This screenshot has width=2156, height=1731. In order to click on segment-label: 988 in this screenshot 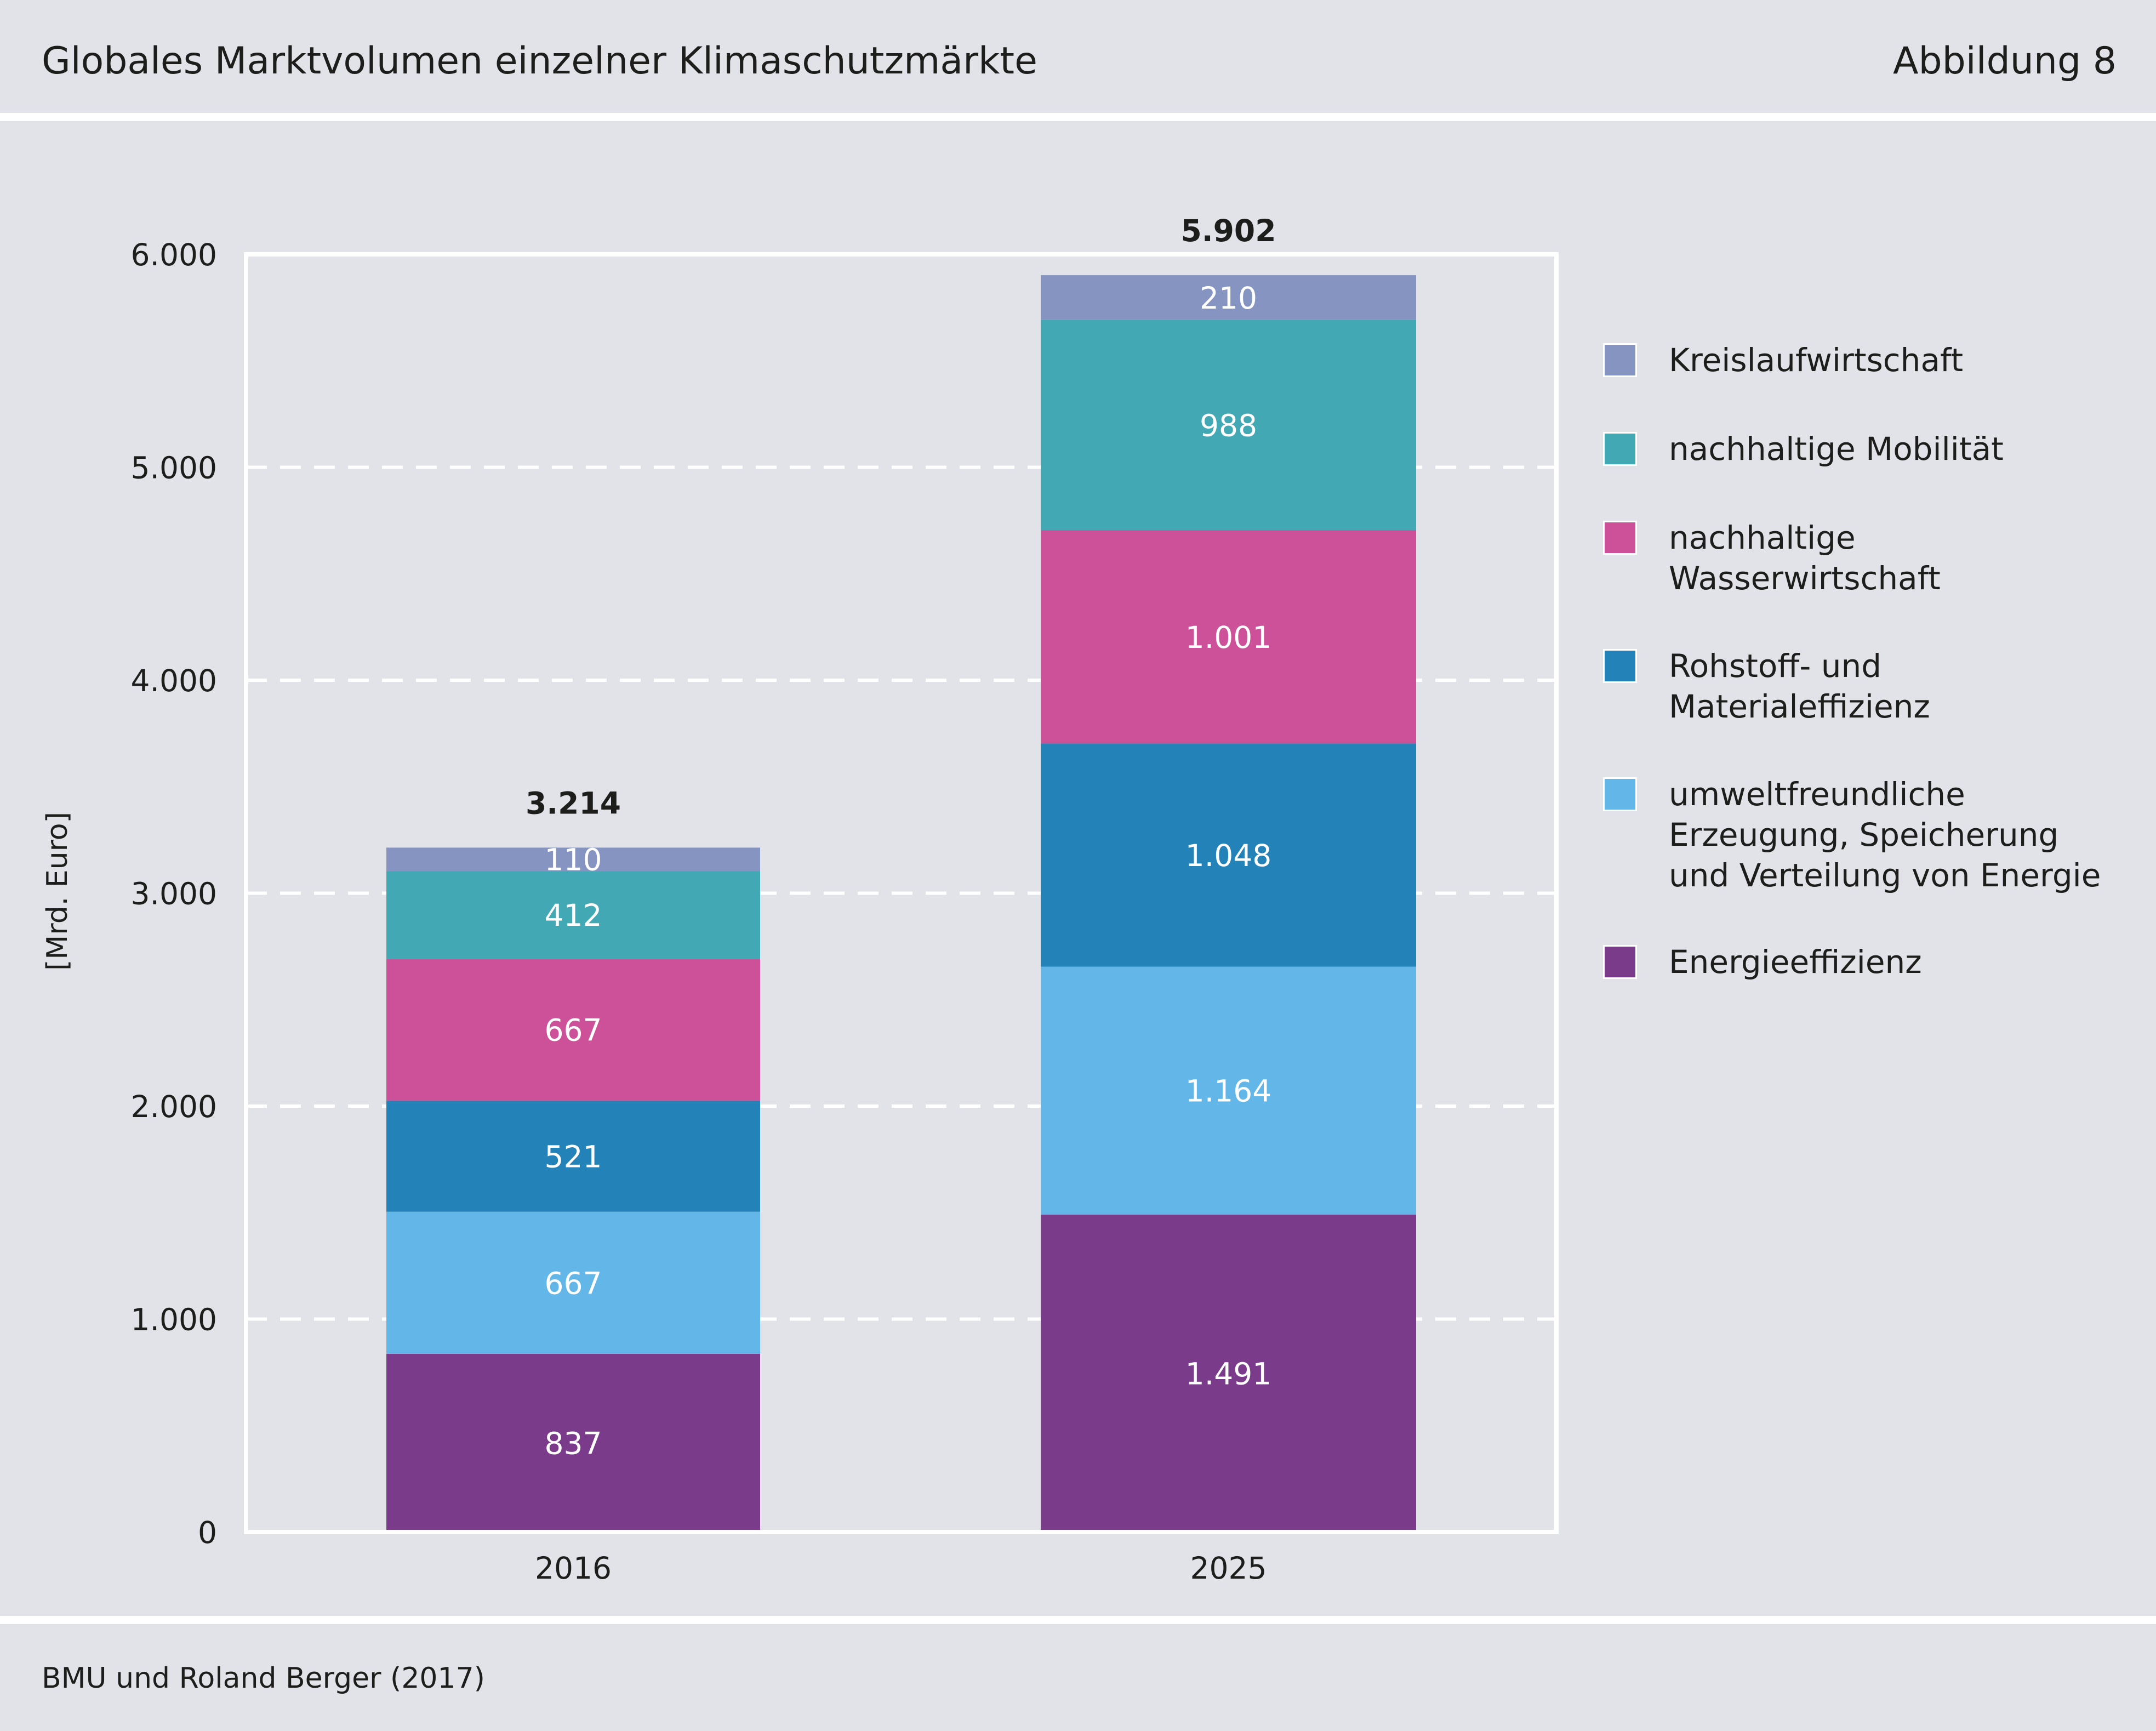, I will do `click(1228, 425)`.